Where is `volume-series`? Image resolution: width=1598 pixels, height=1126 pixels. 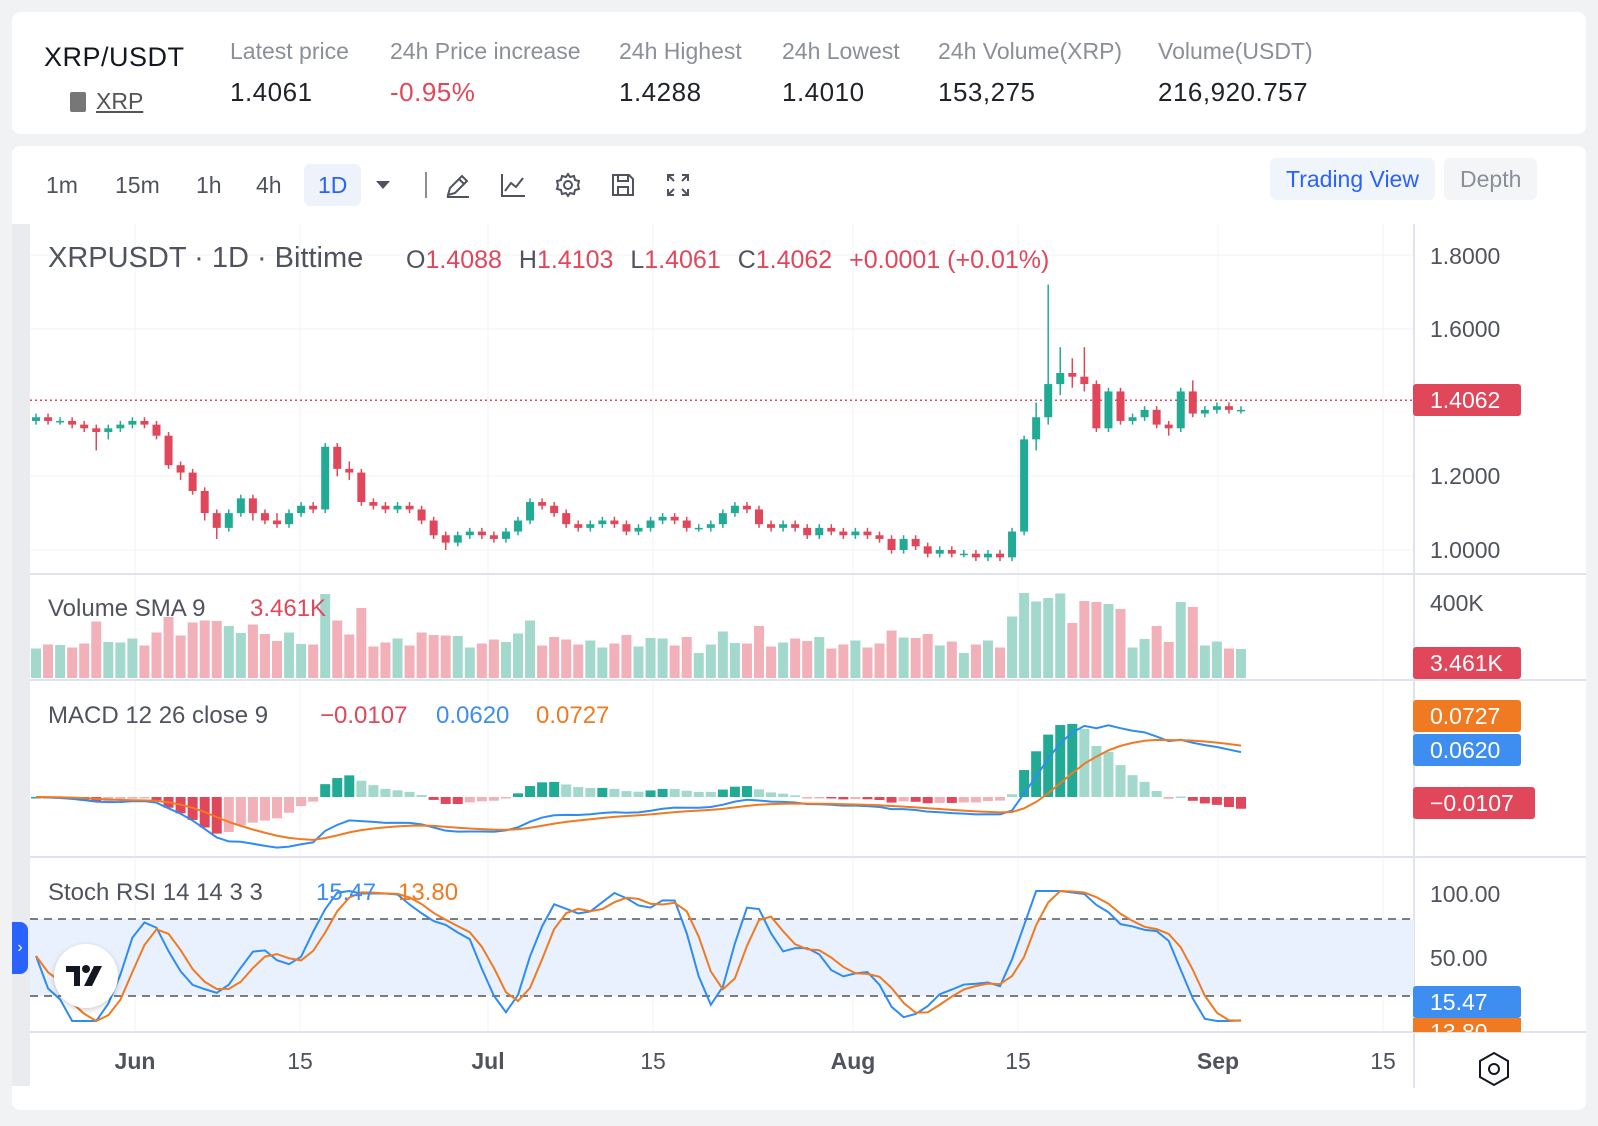 volume-series is located at coordinates (638, 635).